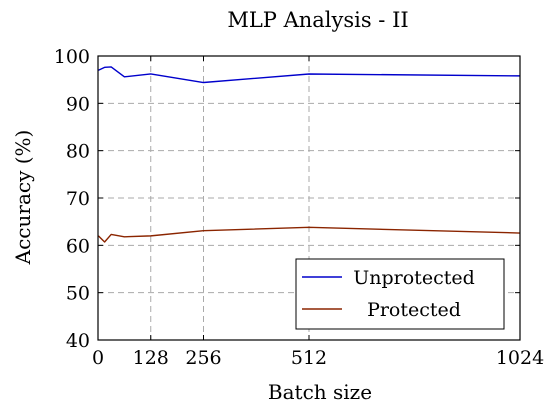 The width and height of the screenshot is (550, 411). I want to click on legend-box, so click(400, 294).